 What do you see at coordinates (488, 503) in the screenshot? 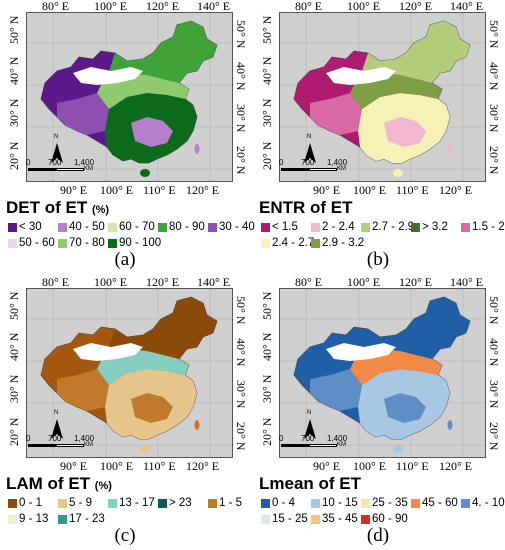
I see `legend-label: 4. - 10` at bounding box center [488, 503].